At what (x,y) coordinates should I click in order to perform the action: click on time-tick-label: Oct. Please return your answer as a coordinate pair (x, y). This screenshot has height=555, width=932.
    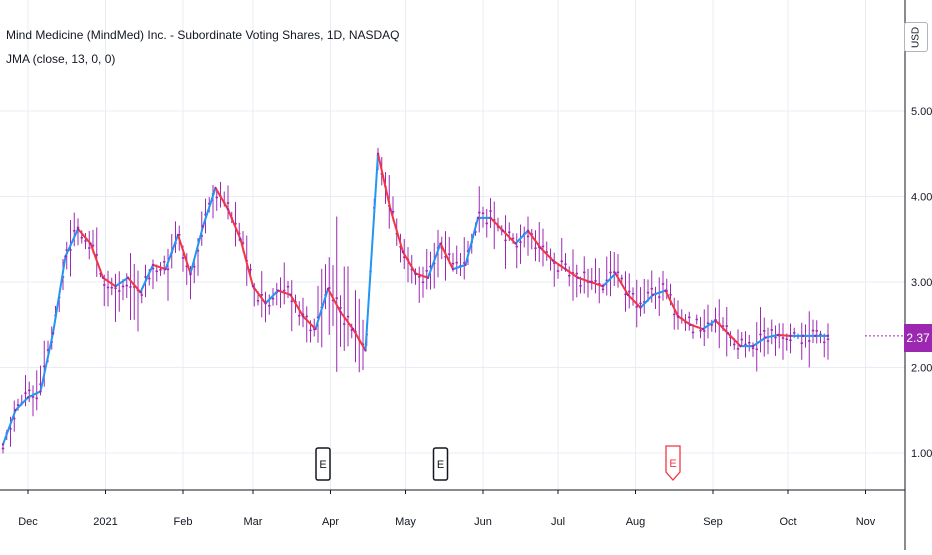
    Looking at the image, I should click on (787, 522).